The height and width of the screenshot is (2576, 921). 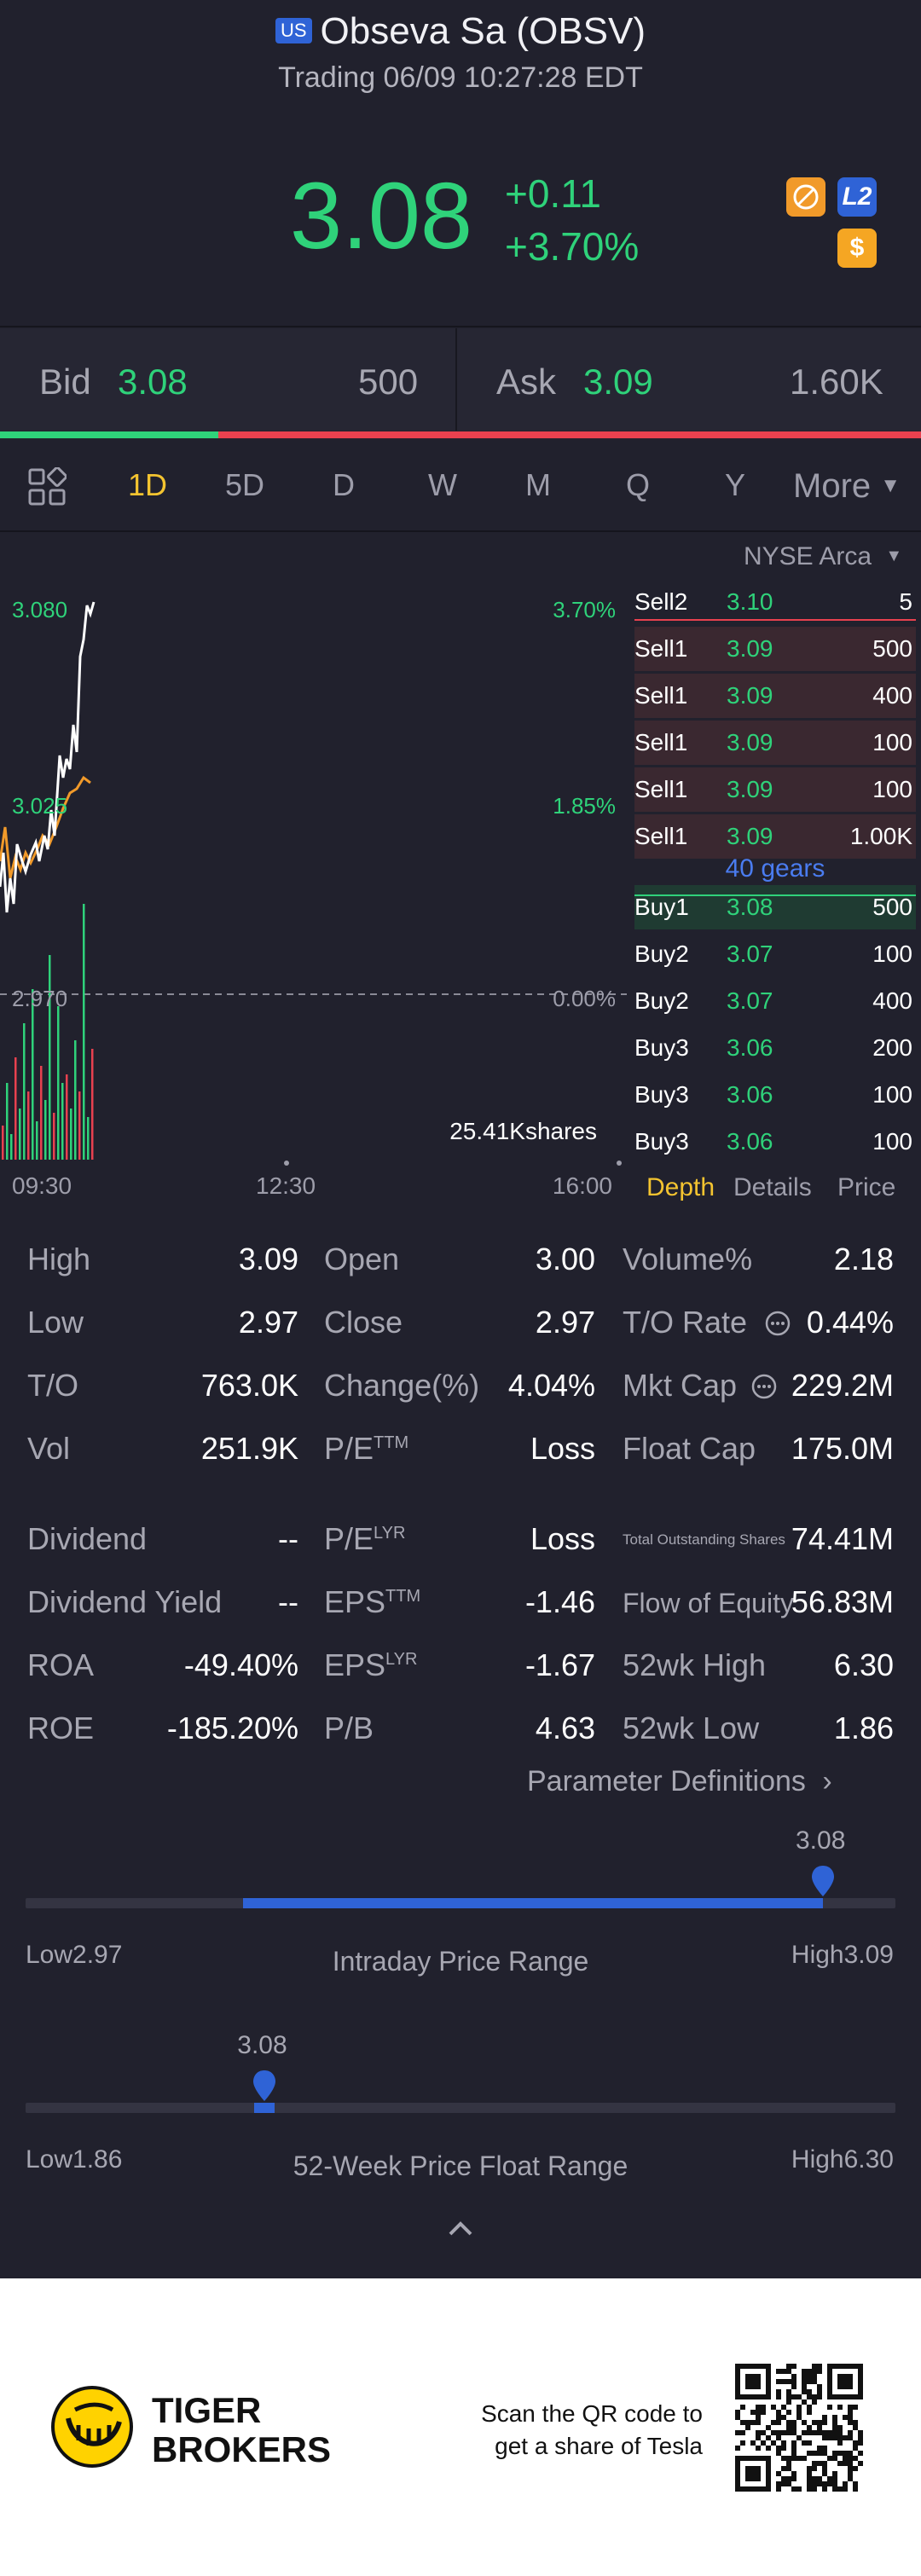 What do you see at coordinates (460, 2108) in the screenshot?
I see `52wk-range-track` at bounding box center [460, 2108].